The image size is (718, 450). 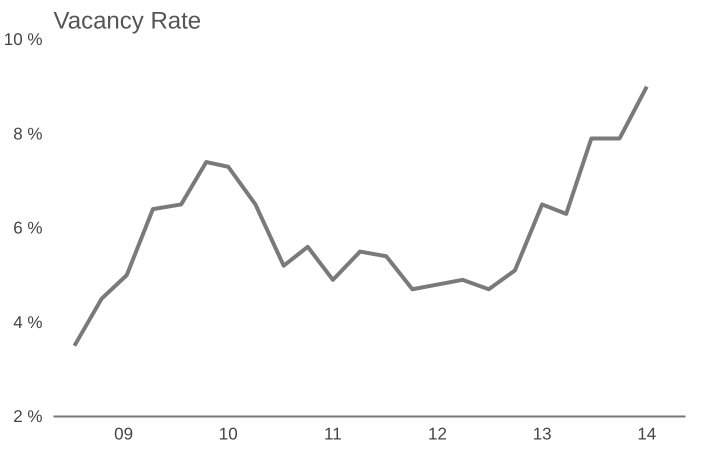 I want to click on y-tick-label: 10 %, so click(x=23, y=39).